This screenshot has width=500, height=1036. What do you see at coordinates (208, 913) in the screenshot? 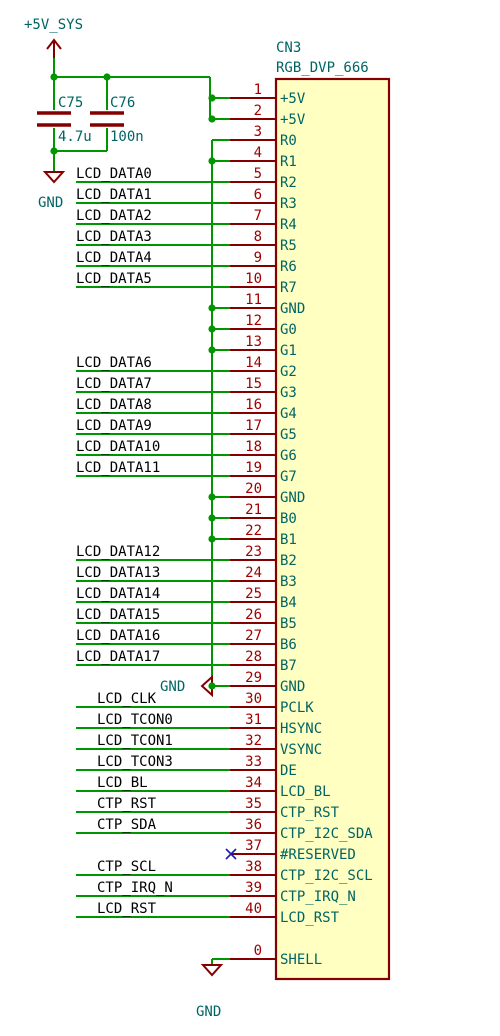
I see `pin-40: 40 LCD_RST LCD_RST` at bounding box center [208, 913].